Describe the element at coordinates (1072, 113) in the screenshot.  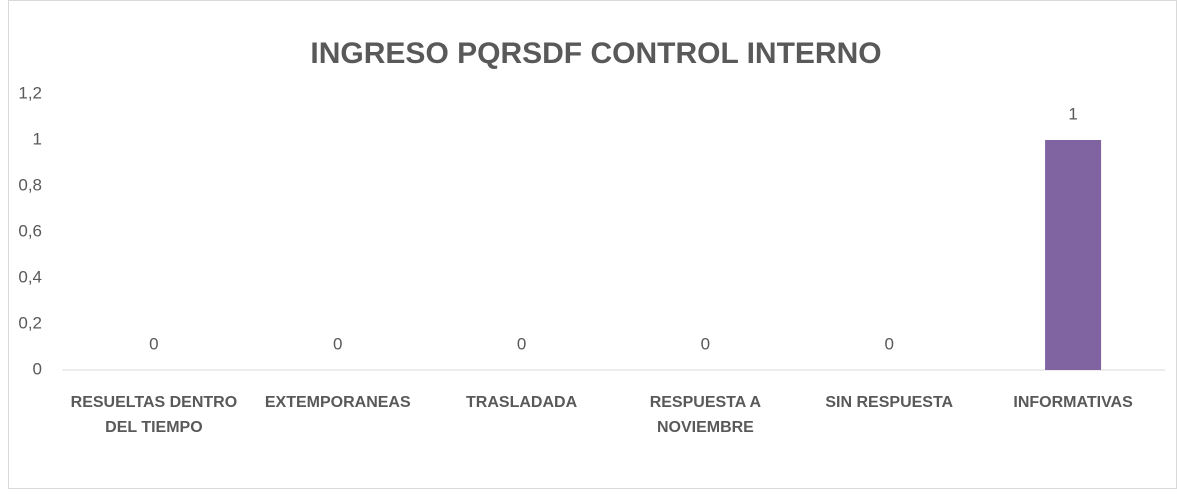
I see `data-label: 1` at that location.